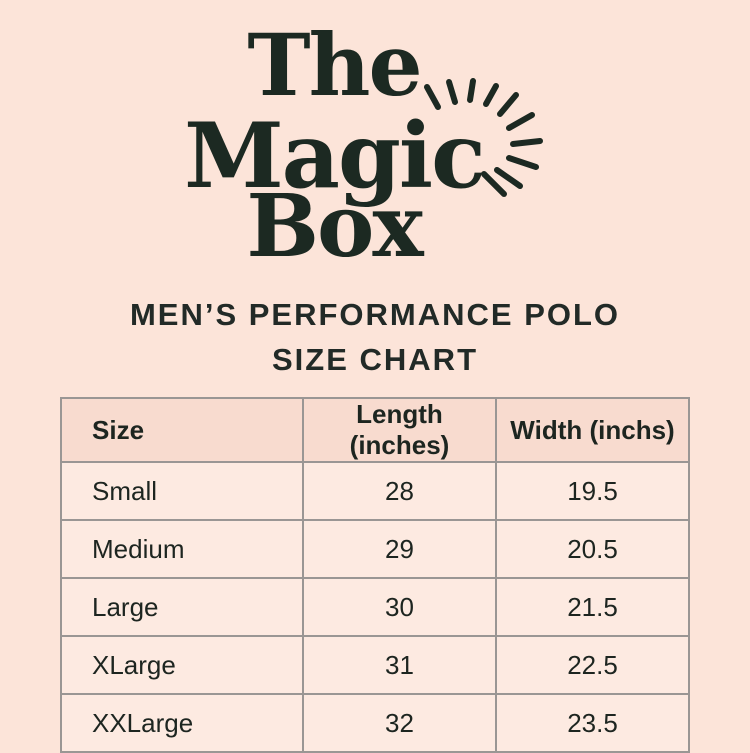 Image resolution: width=750 pixels, height=753 pixels. What do you see at coordinates (399, 549) in the screenshot?
I see `cell-length: 29` at bounding box center [399, 549].